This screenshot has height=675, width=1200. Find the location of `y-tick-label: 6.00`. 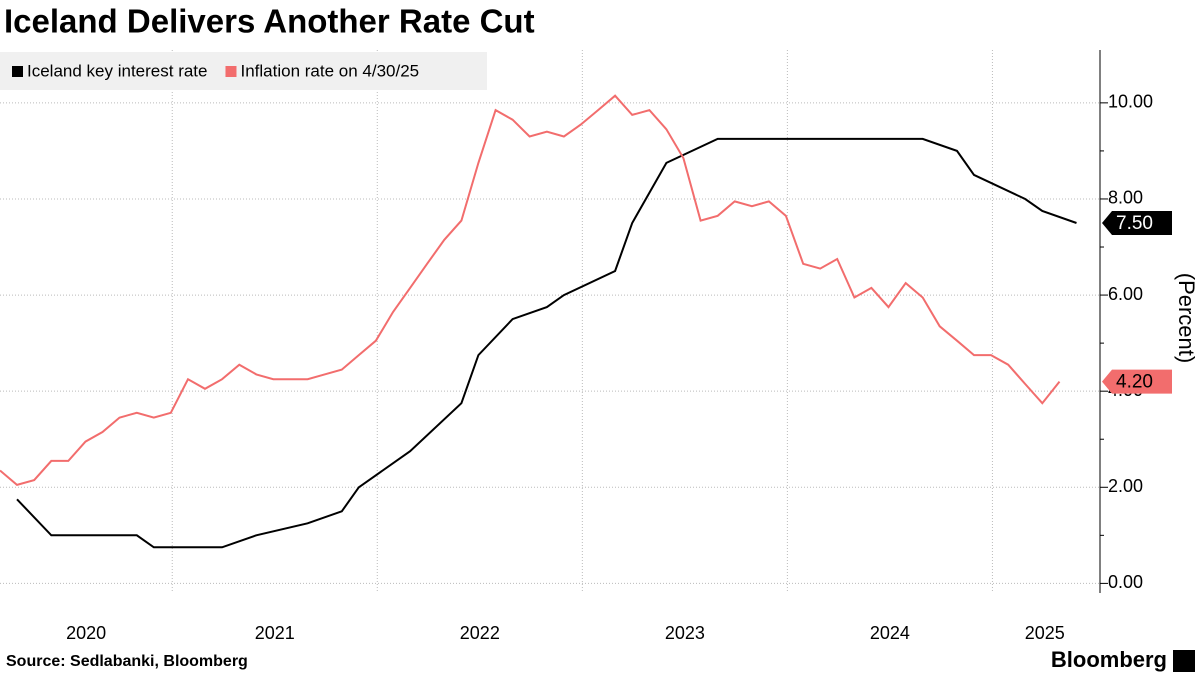

y-tick-label: 6.00 is located at coordinates (1125, 294).